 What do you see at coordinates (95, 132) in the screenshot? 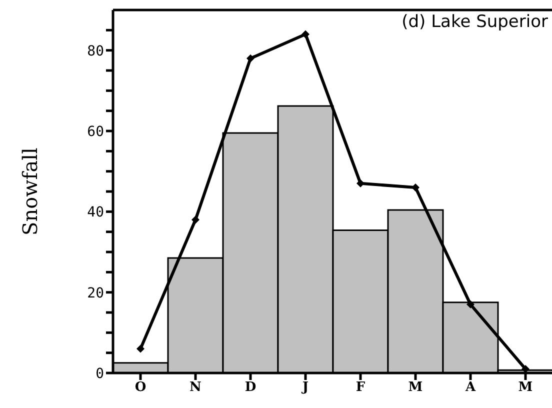
I see `y-tick-label: 60` at bounding box center [95, 132].